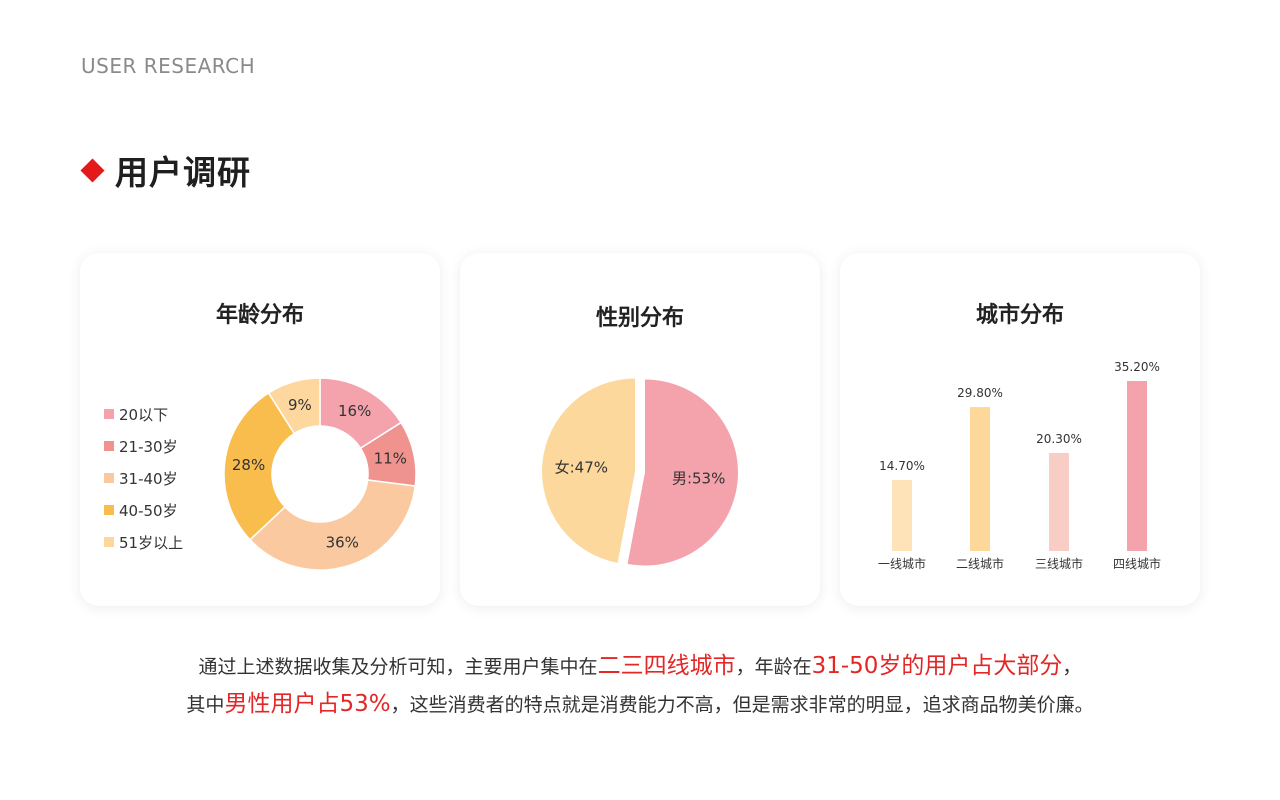  What do you see at coordinates (581, 467) in the screenshot?
I see `gender-slice-label: 女:47%` at bounding box center [581, 467].